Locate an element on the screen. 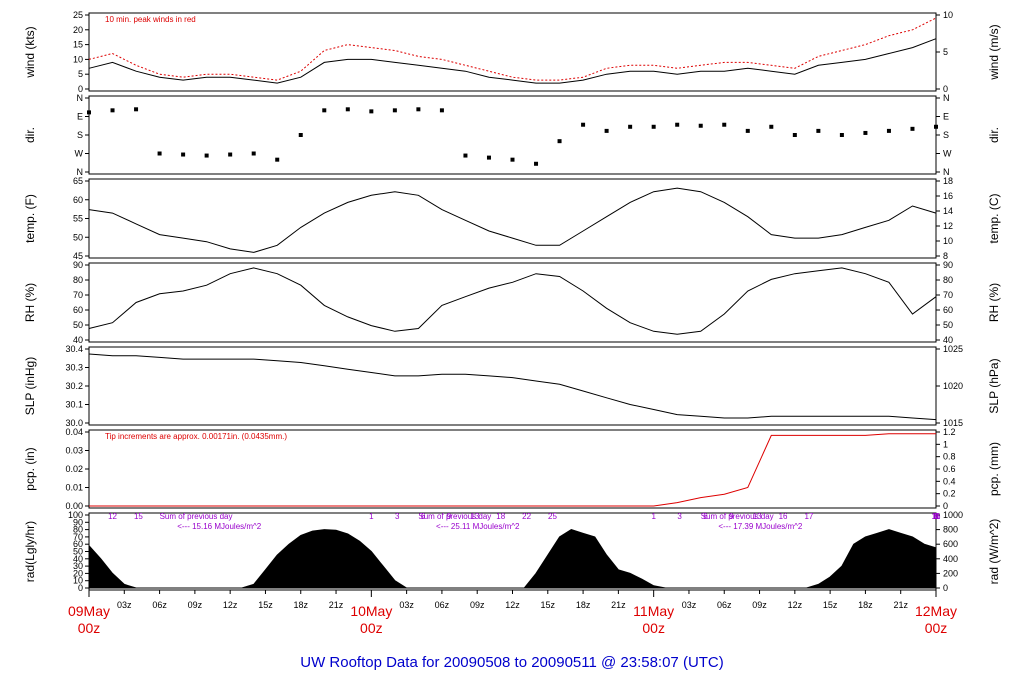 The width and height of the screenshot is (1024, 700). wind-left-tick-label: 25 is located at coordinates (78, 15).